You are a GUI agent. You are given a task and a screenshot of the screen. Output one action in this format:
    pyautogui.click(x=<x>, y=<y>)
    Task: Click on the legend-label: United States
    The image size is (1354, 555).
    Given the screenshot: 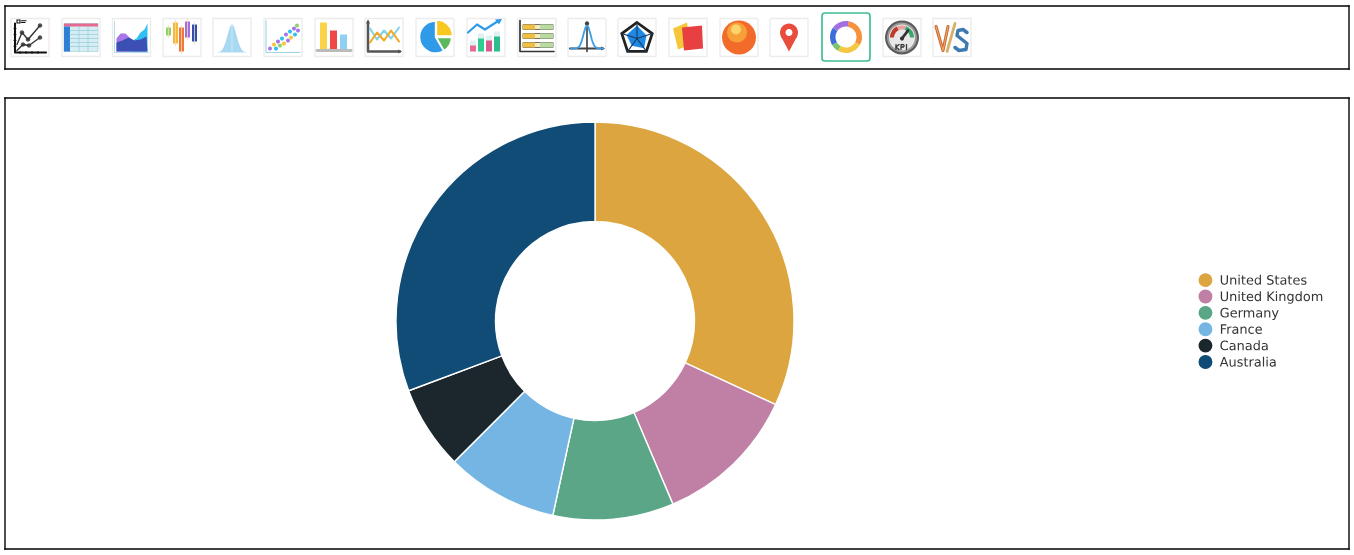 What is the action you would take?
    pyautogui.click(x=1263, y=279)
    